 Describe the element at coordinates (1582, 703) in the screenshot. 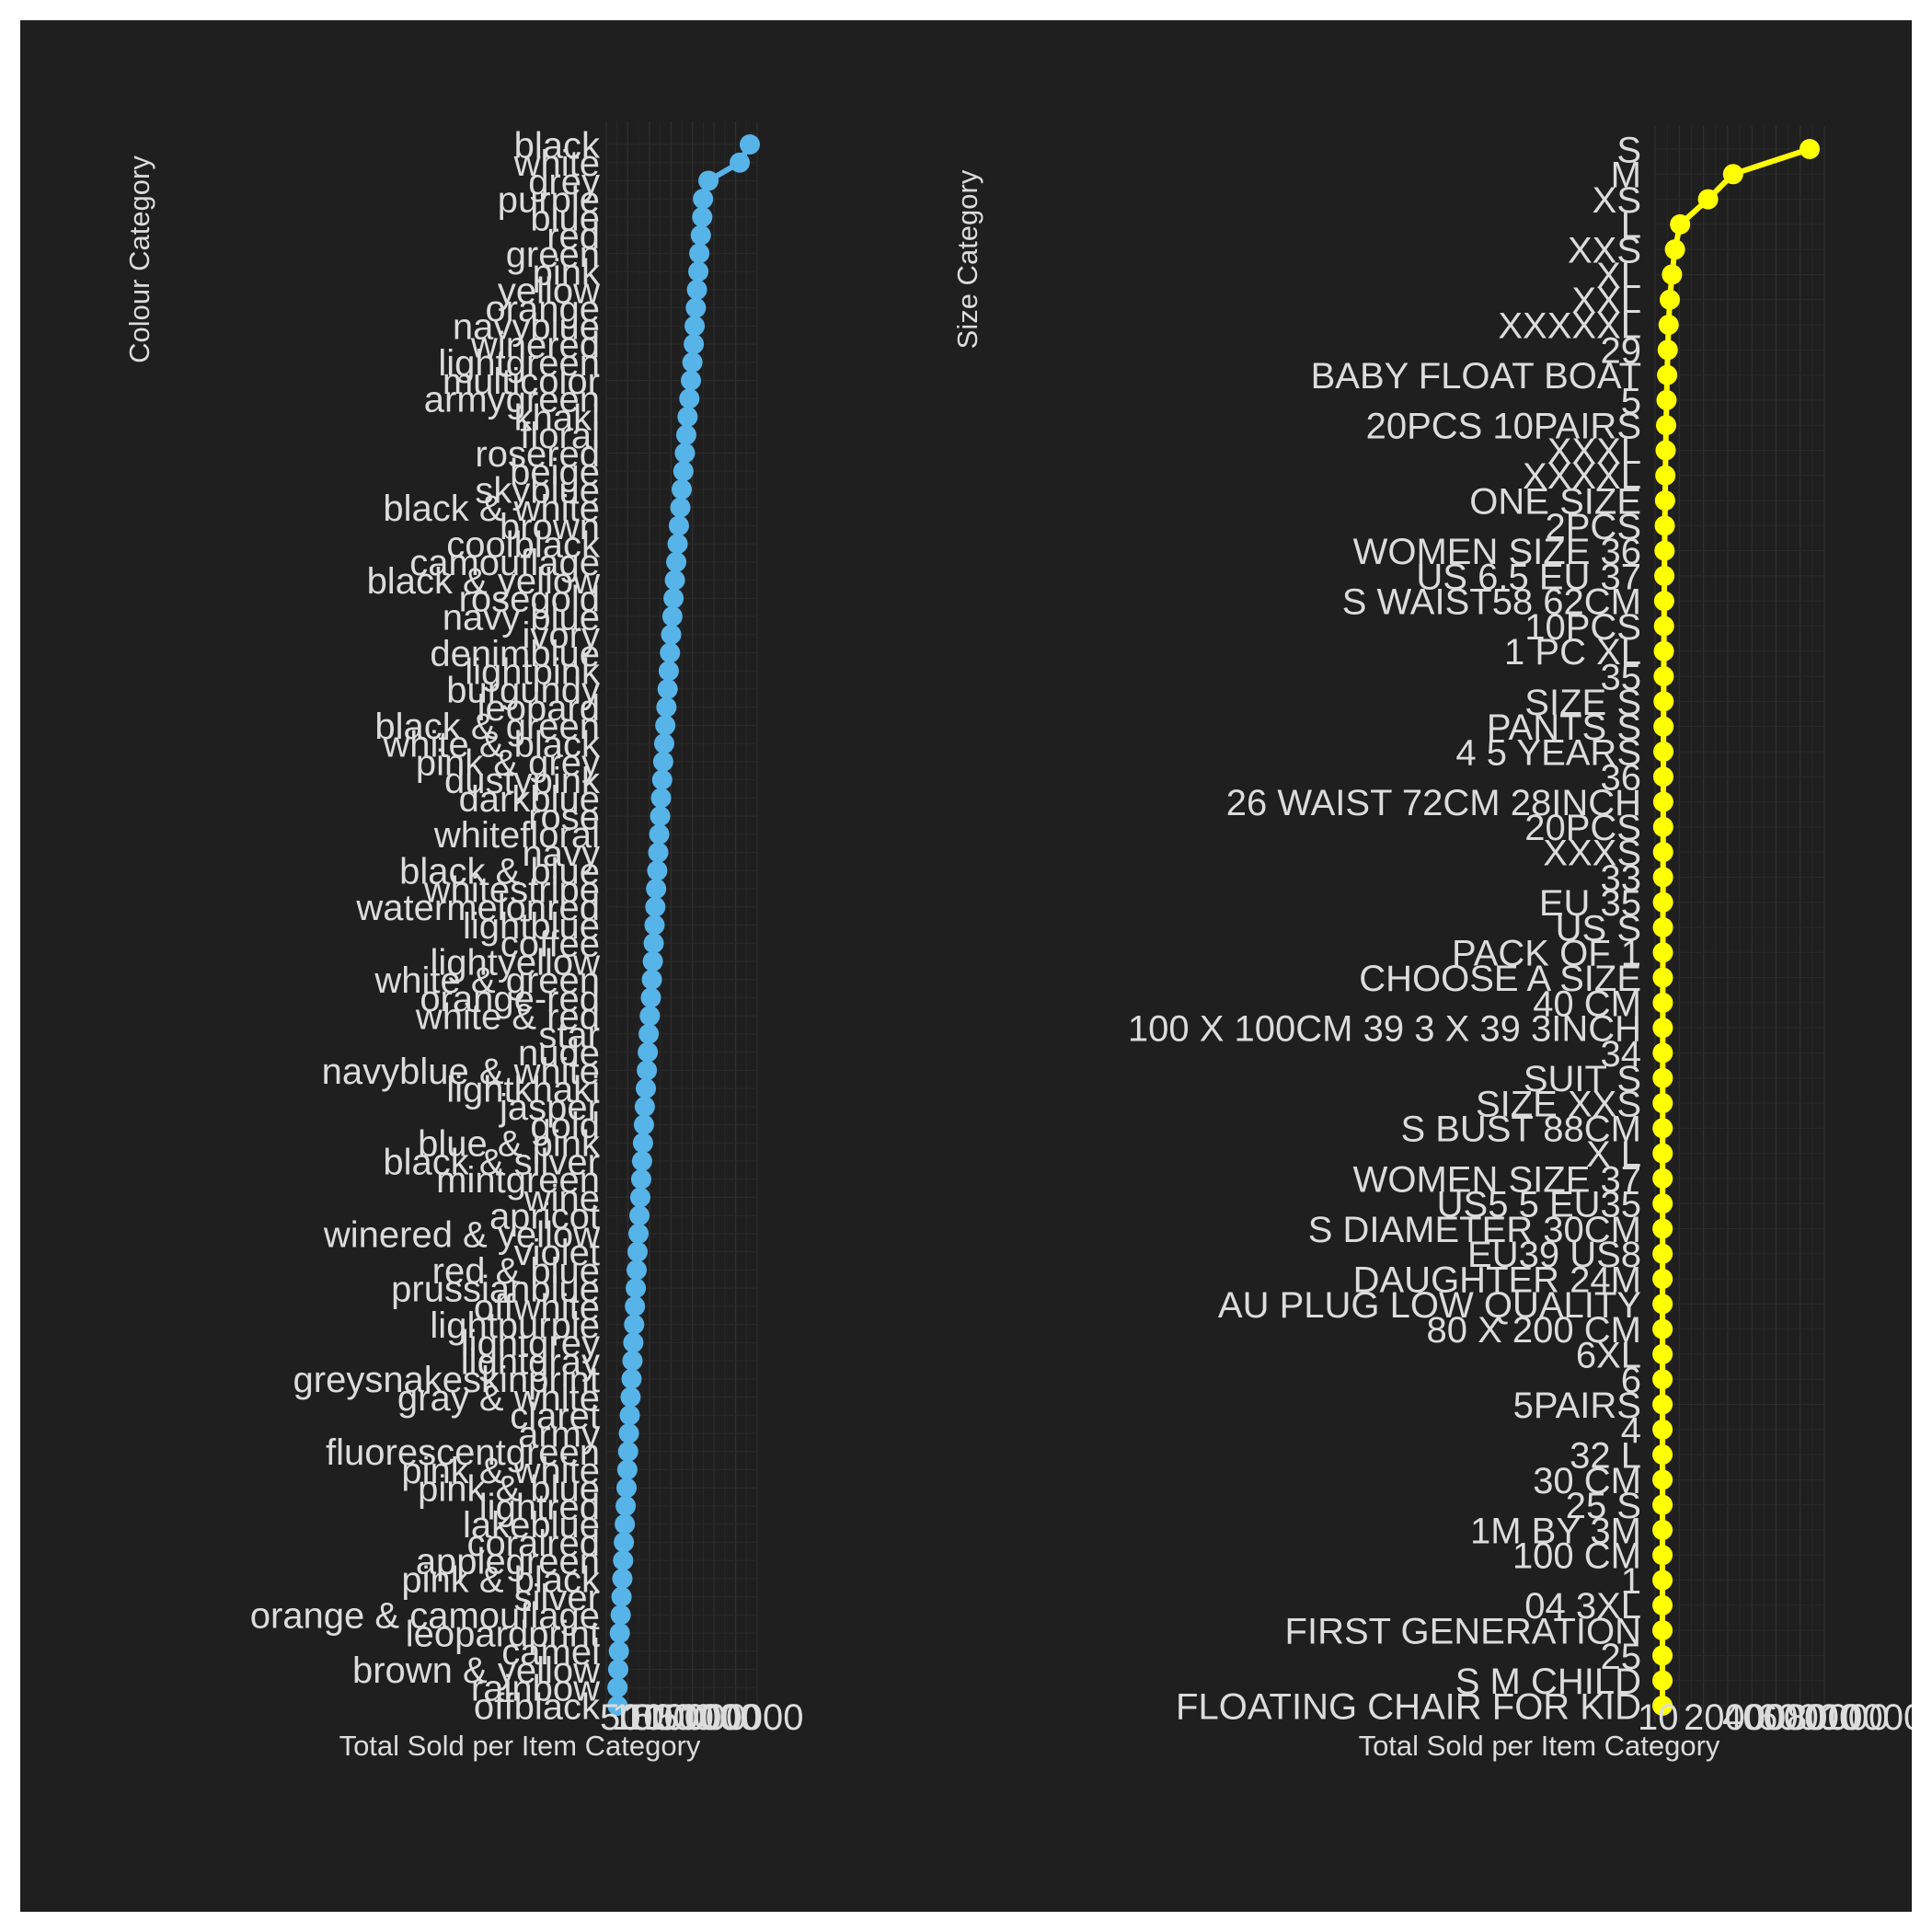

I see `size-category-label: SIZE S` at that location.